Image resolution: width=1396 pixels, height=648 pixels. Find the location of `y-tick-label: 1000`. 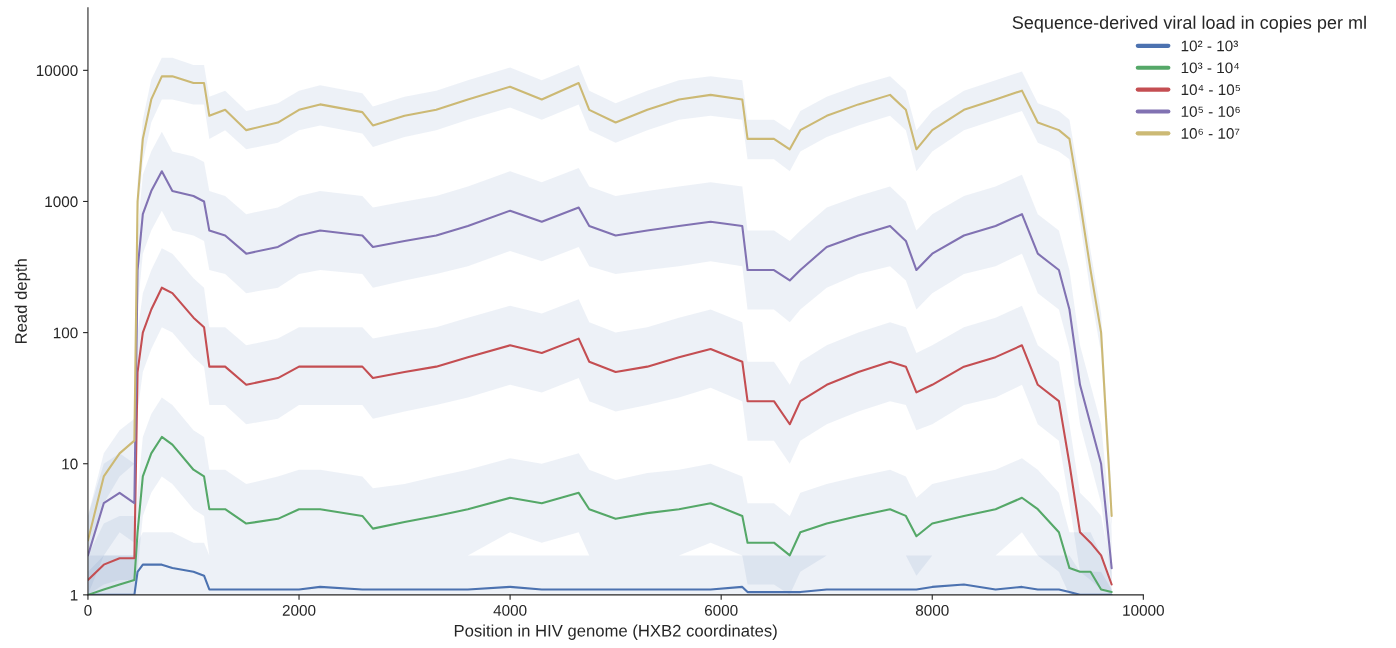

y-tick-label: 1000 is located at coordinates (61, 202).